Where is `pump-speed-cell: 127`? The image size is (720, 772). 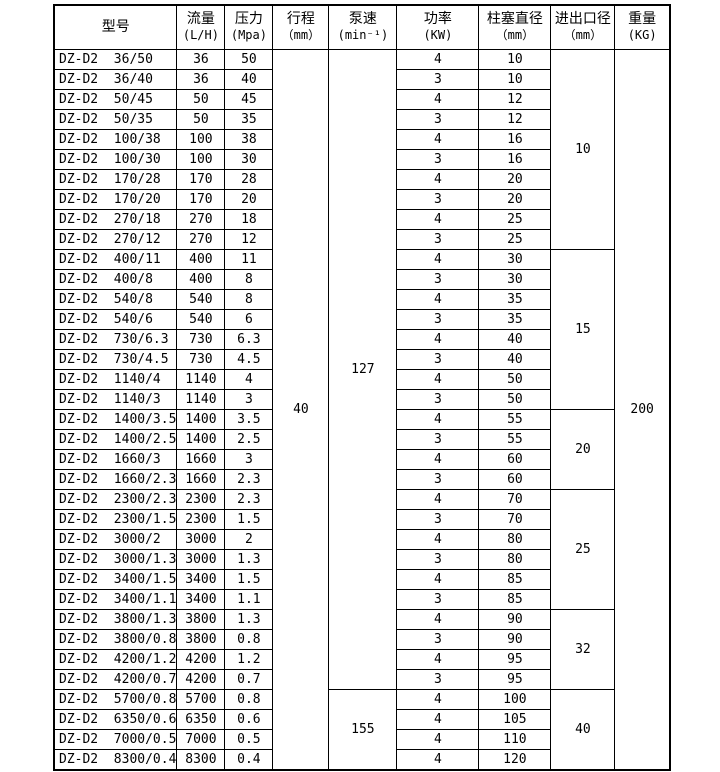 pump-speed-cell: 127 is located at coordinates (363, 369).